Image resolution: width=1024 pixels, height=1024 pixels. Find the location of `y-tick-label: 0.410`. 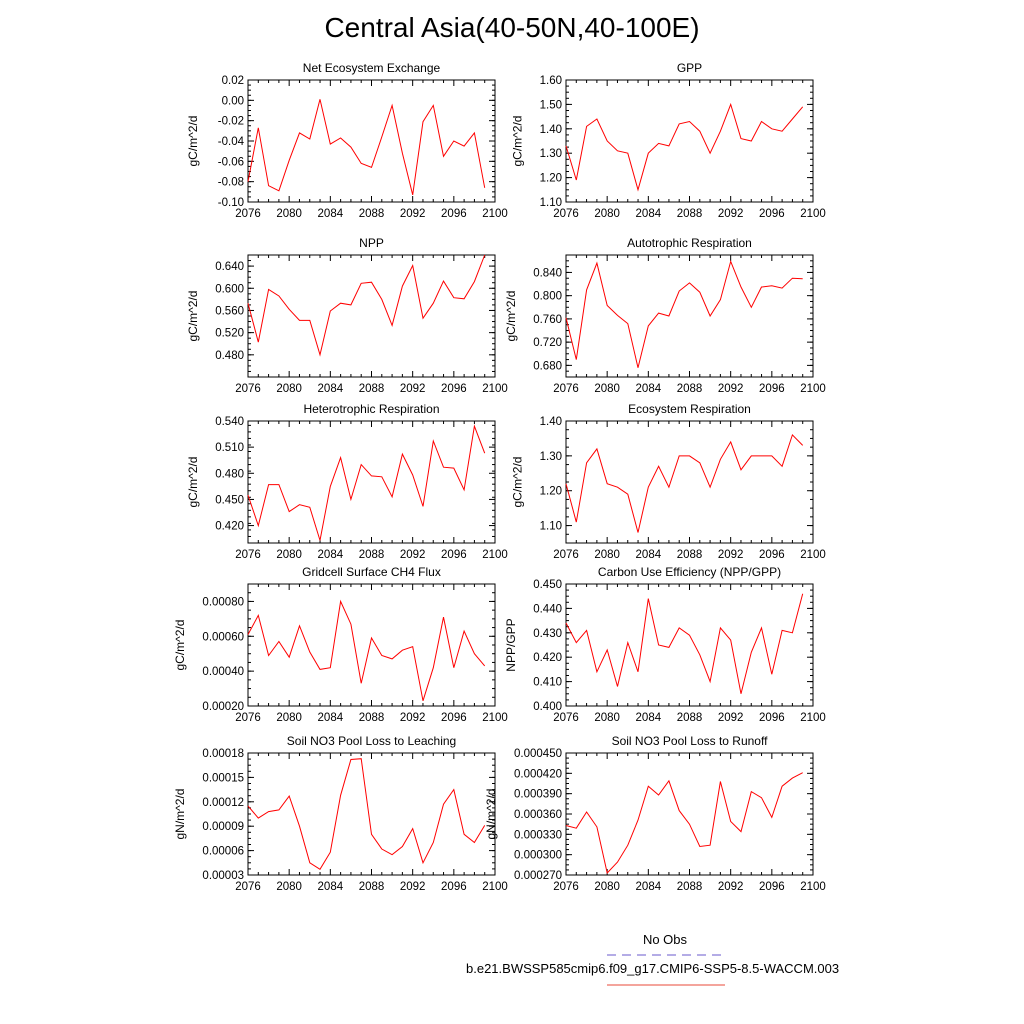

y-tick-label: 0.410 is located at coordinates (547, 683).